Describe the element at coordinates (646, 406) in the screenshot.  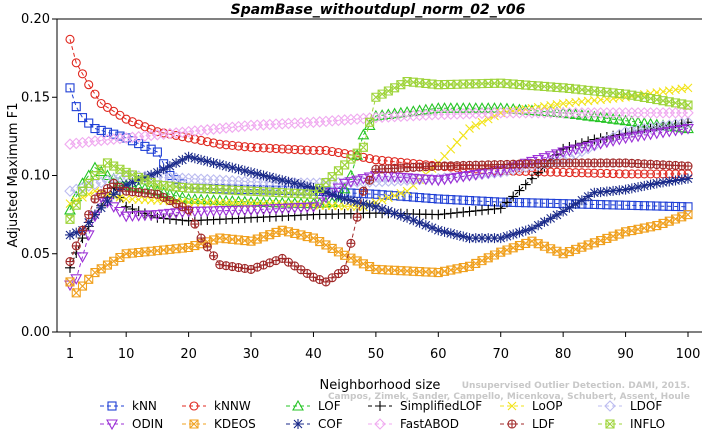
I see `legend-label-ldof: LDOF` at that location.